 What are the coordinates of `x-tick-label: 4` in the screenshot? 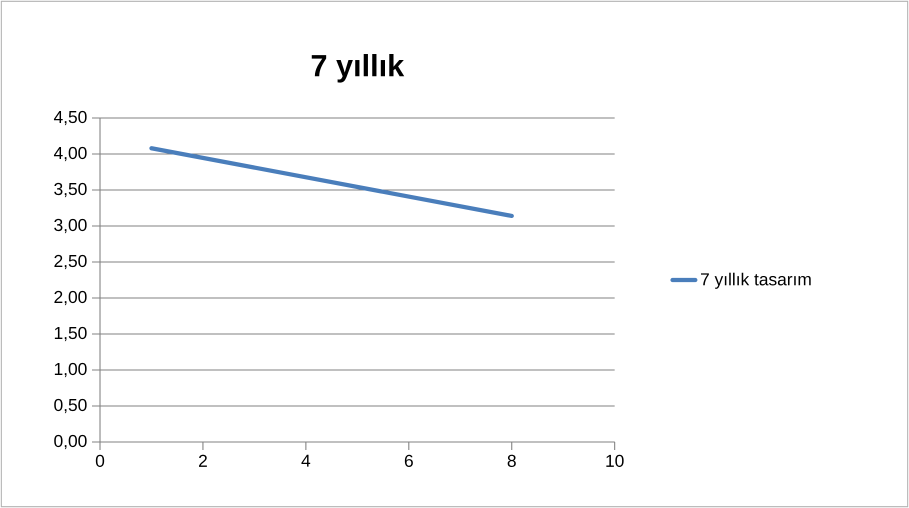 It's located at (305, 460).